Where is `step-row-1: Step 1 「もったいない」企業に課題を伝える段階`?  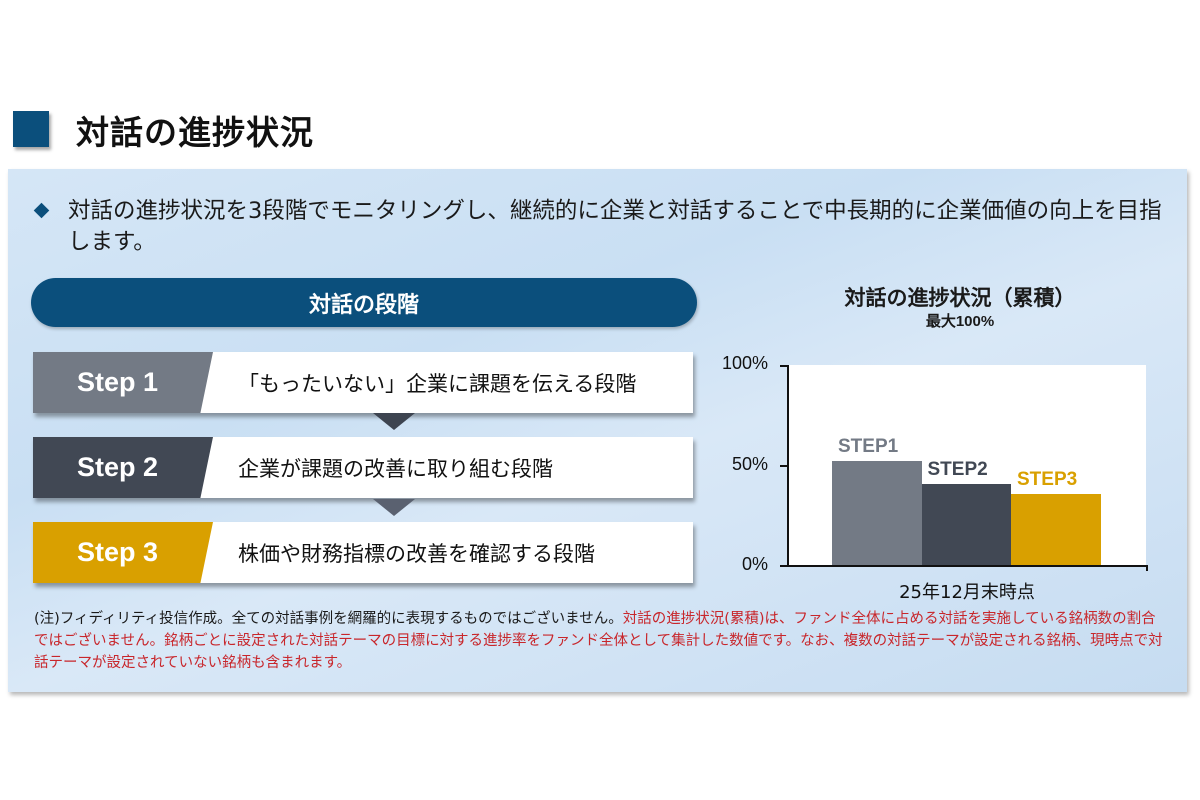 step-row-1: Step 1 「もったいない」企業に課題を伝える段階 is located at coordinates (363, 382).